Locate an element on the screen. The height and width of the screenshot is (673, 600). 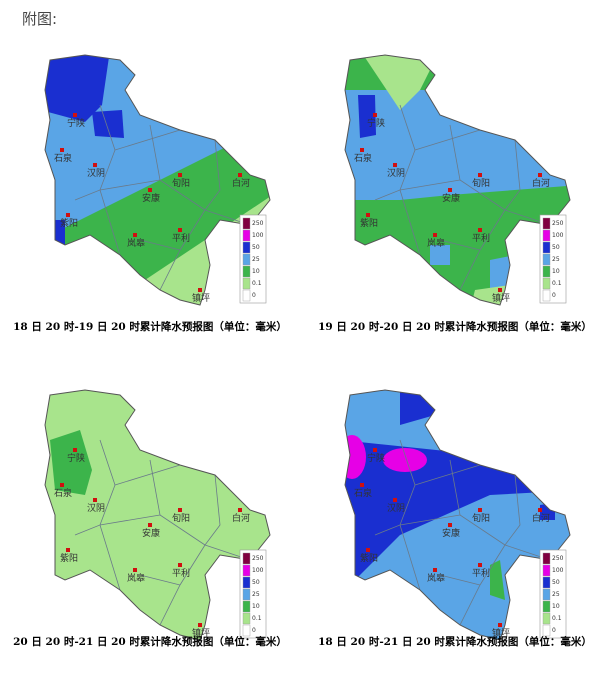
legend-label: 50 is located at coordinates (556, 582).